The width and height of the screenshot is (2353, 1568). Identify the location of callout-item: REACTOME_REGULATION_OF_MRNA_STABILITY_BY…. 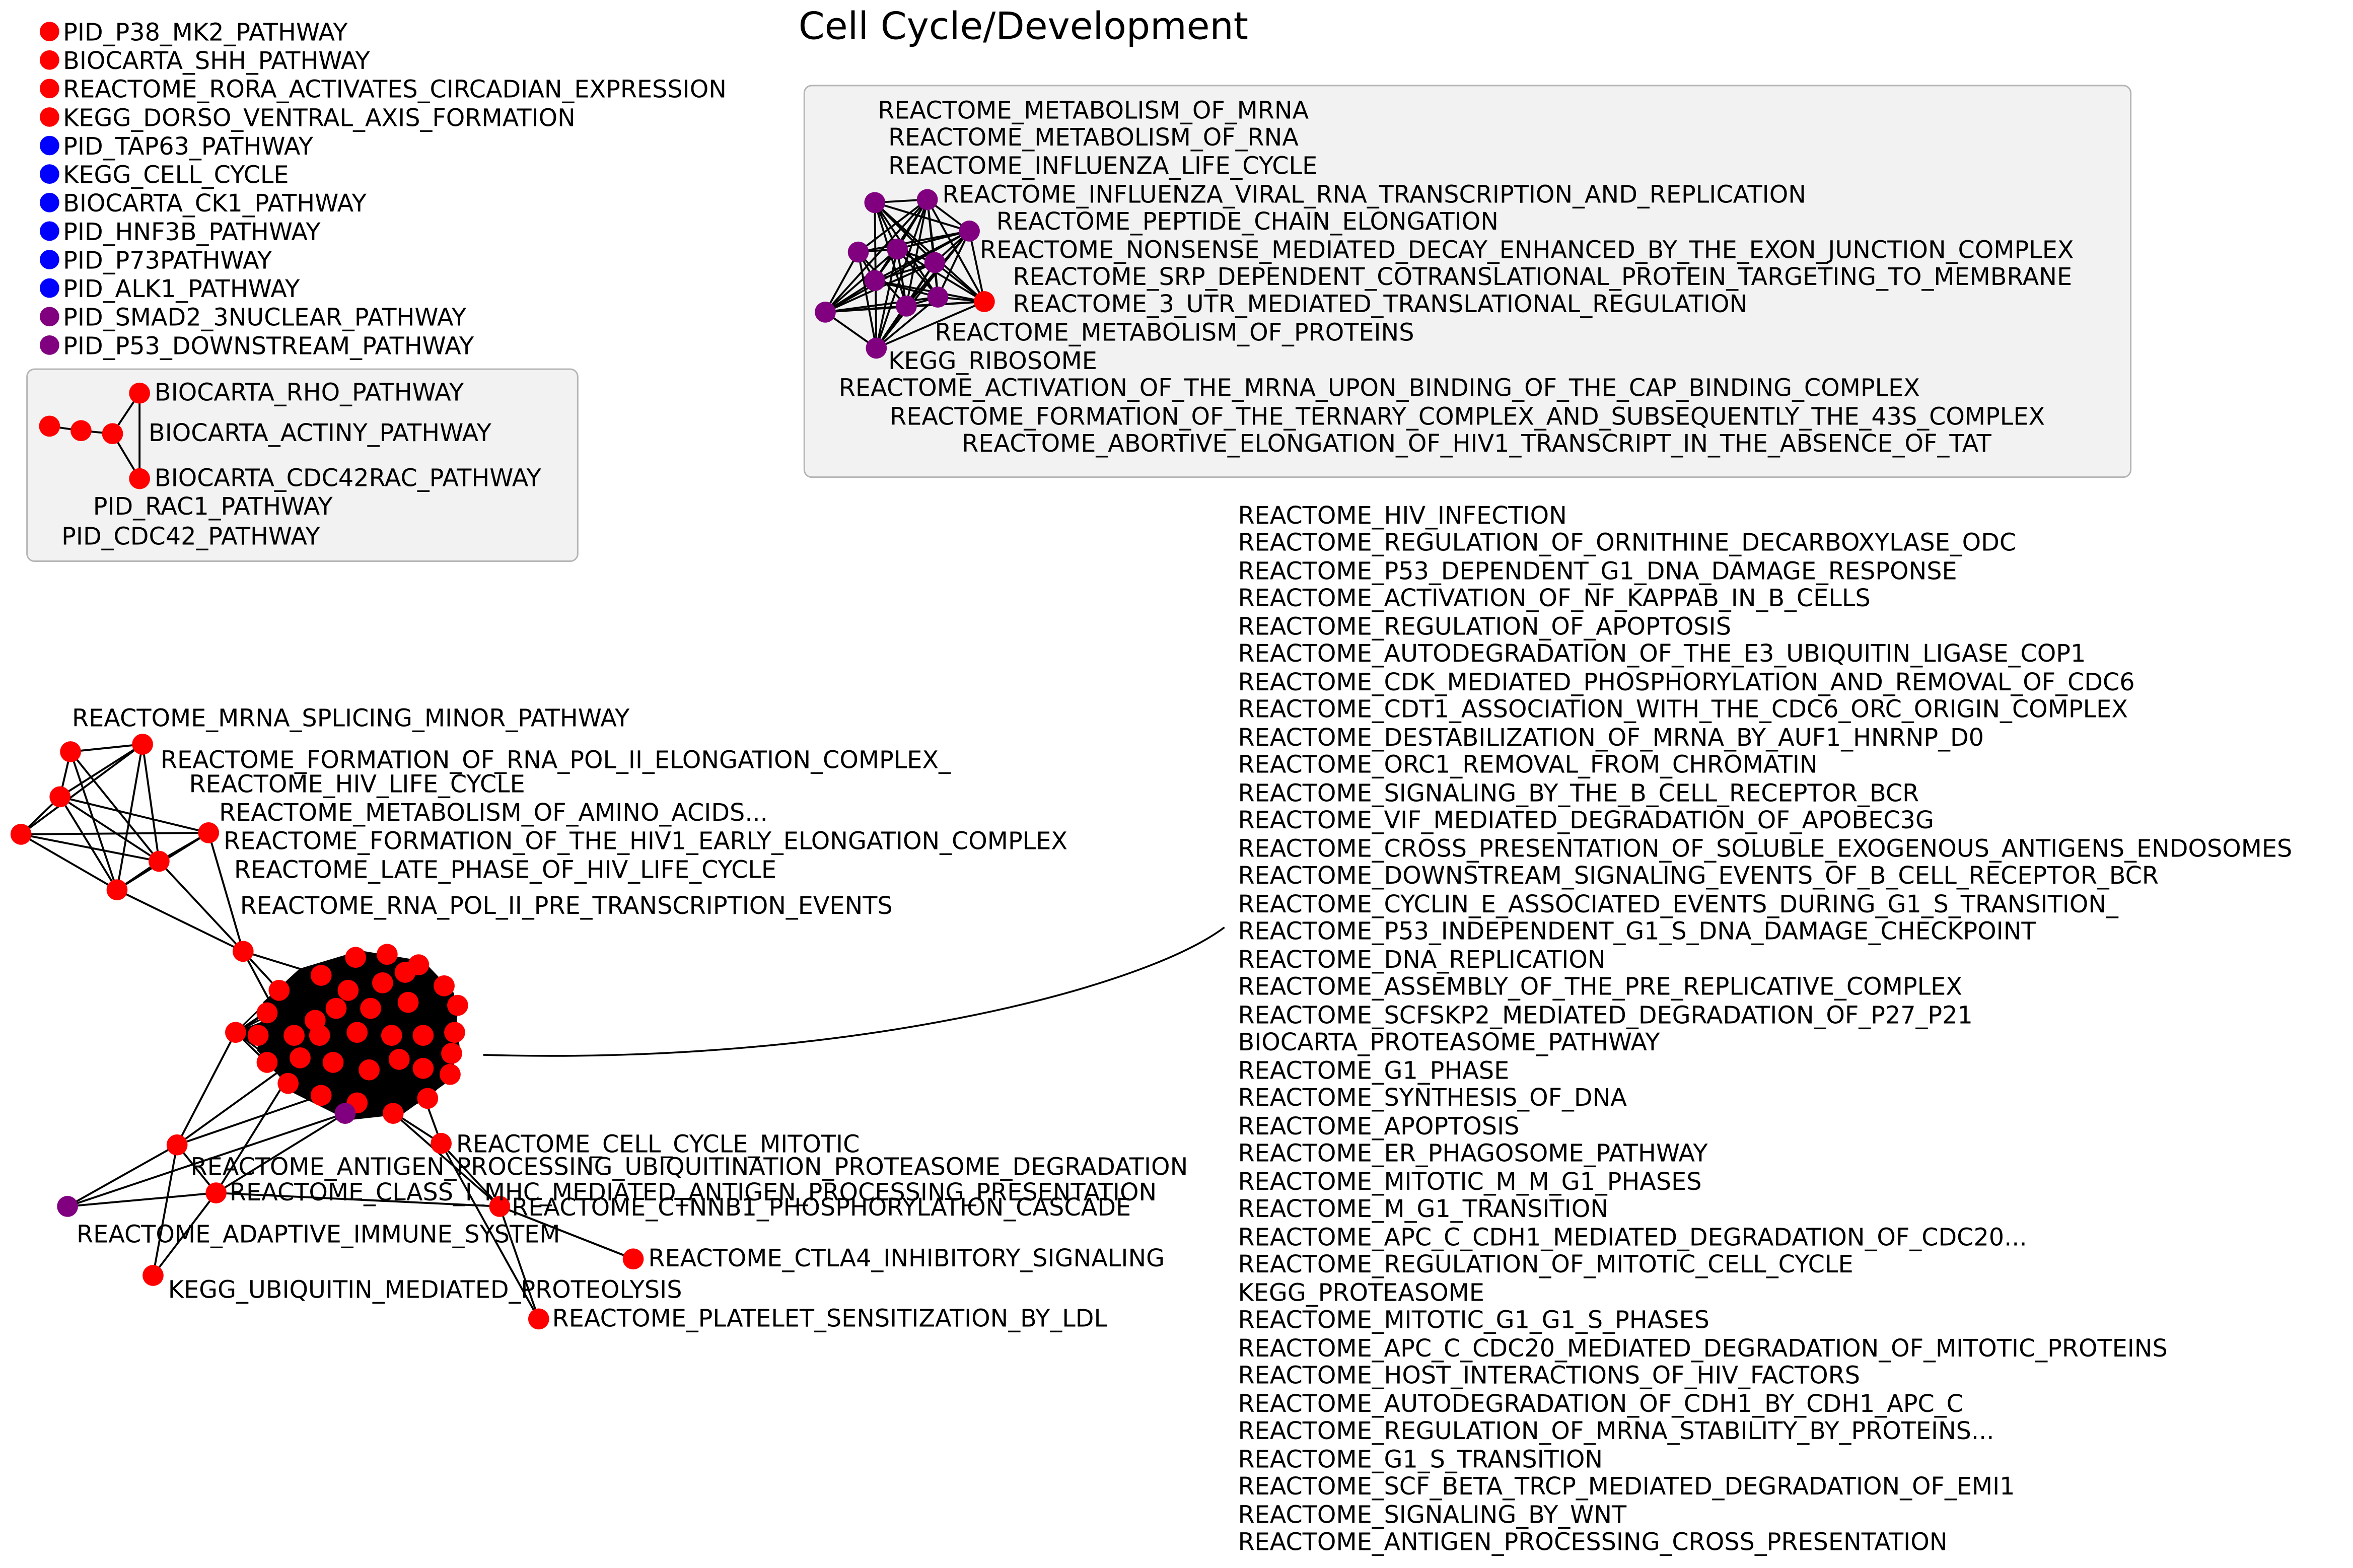
(1616, 1431).